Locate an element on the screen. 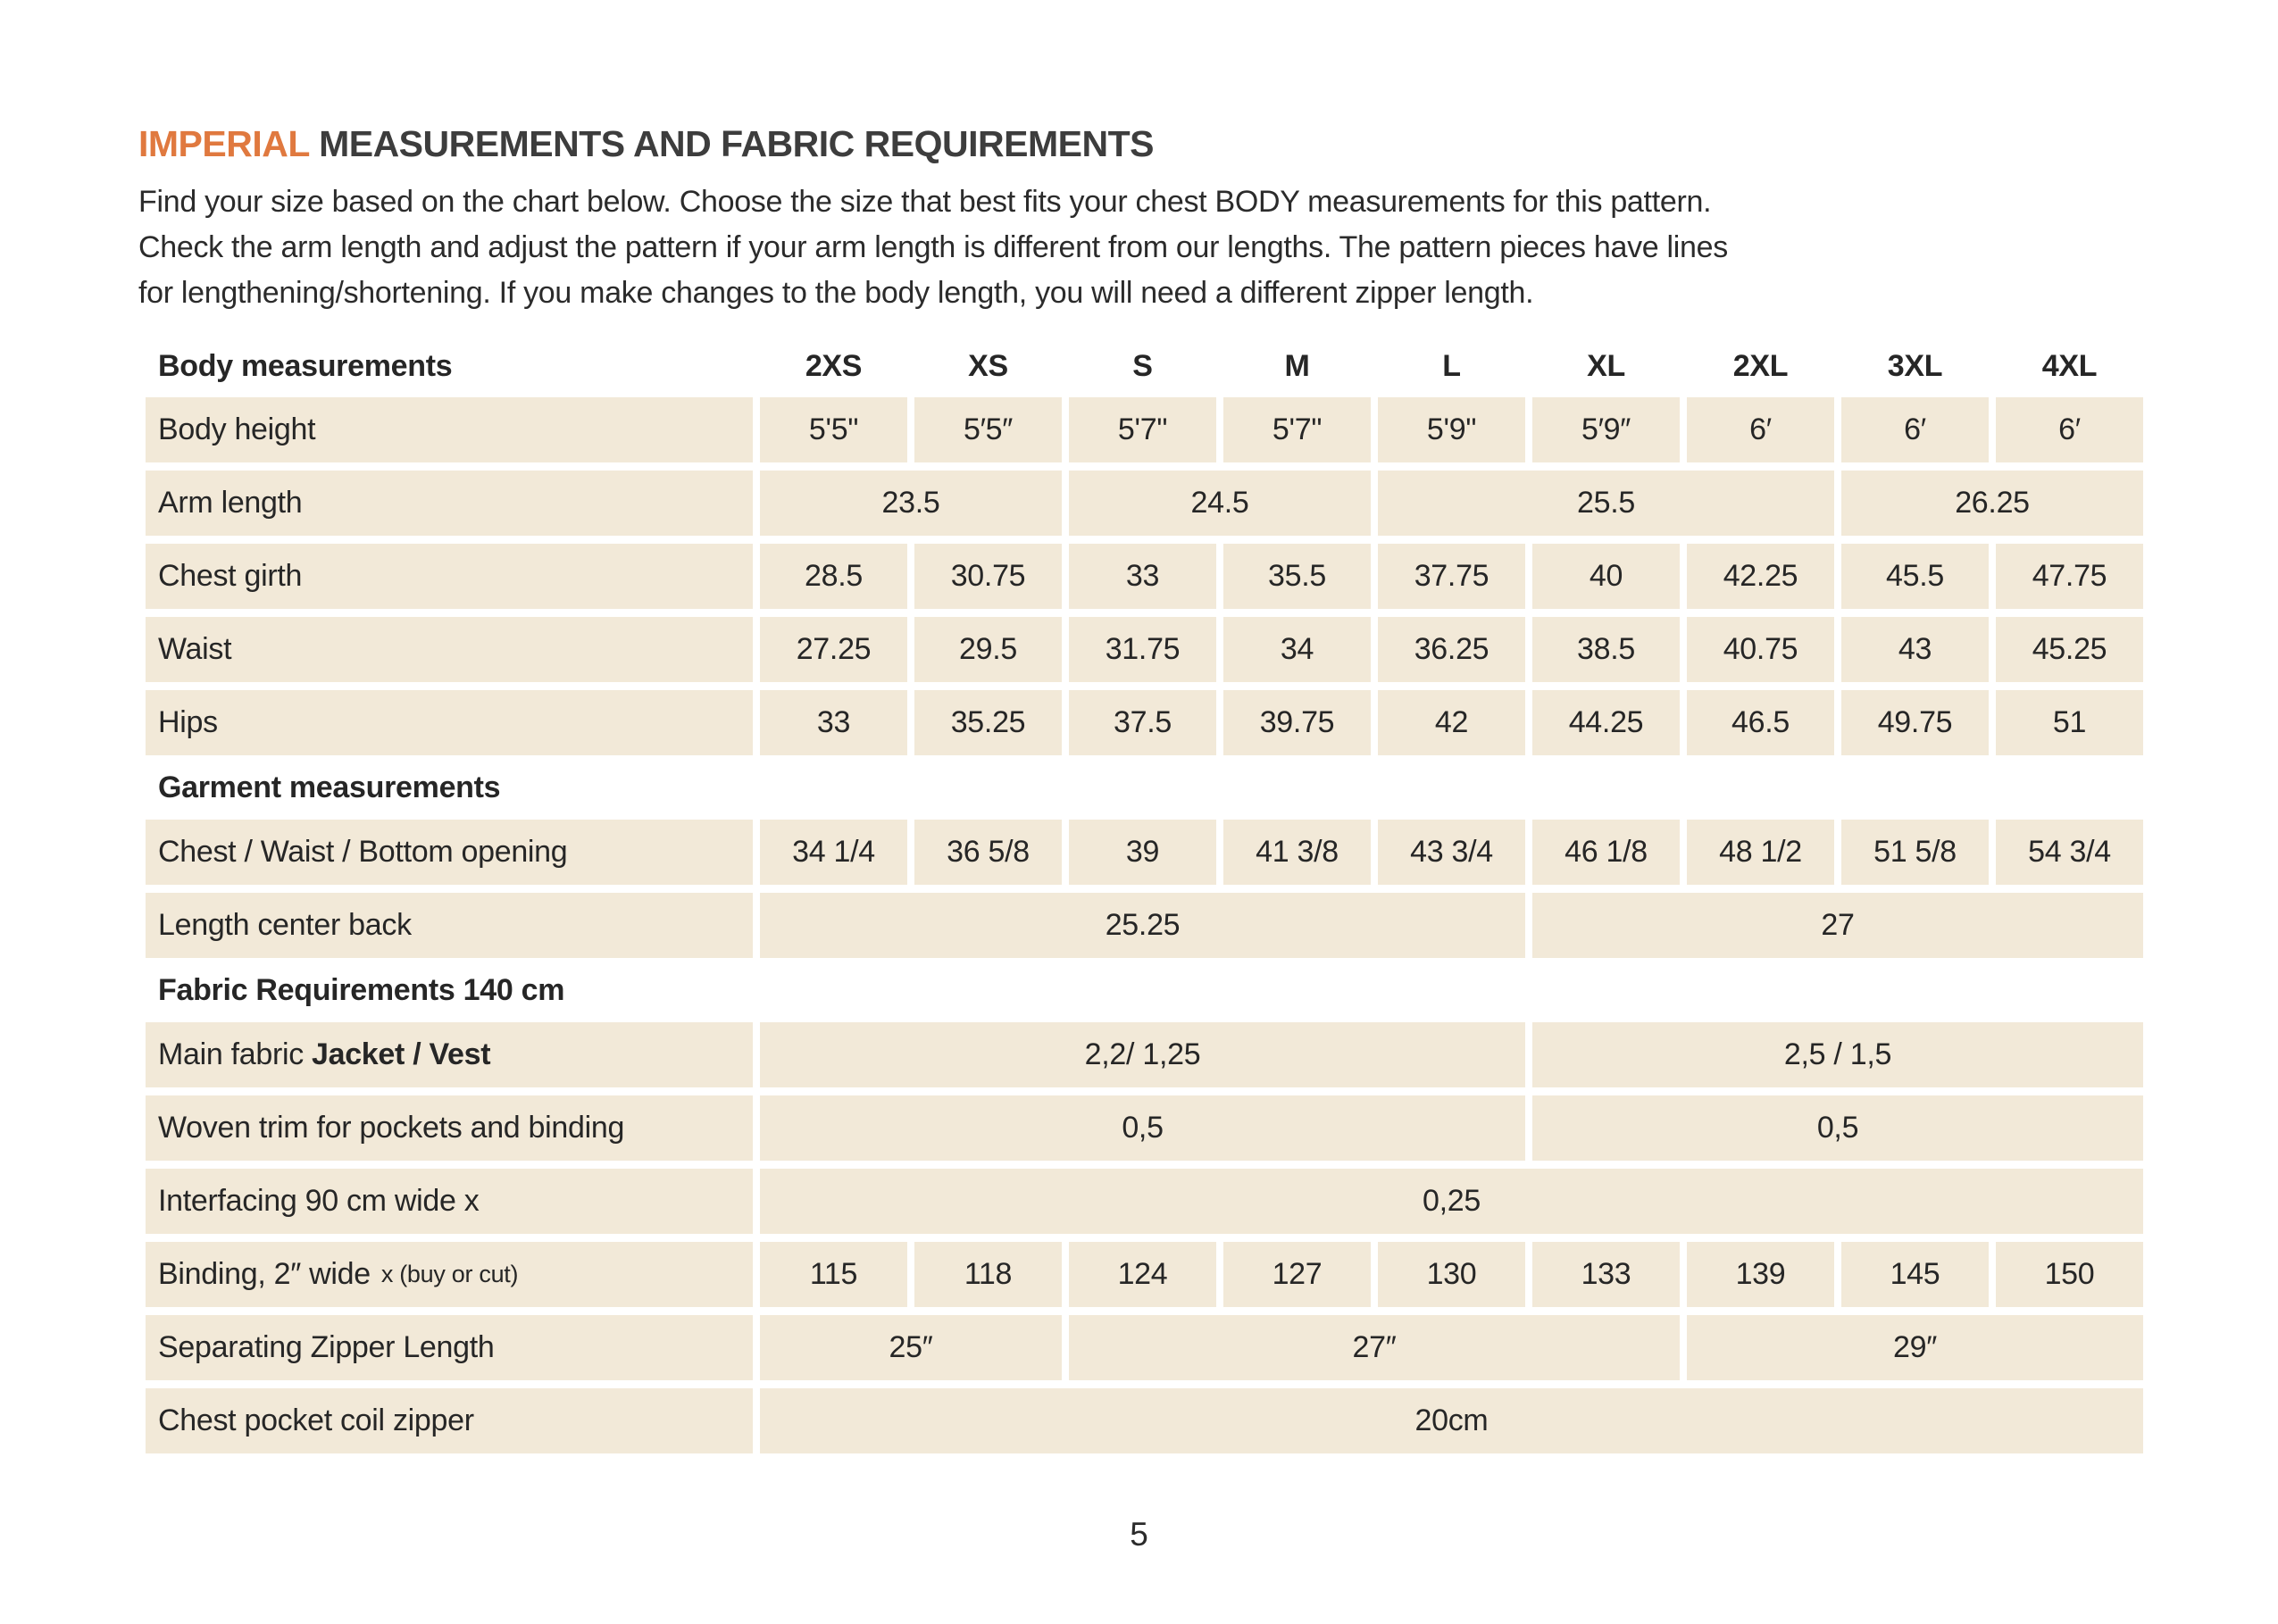 The height and width of the screenshot is (1624, 2278). size-column-header: M is located at coordinates (1297, 365).